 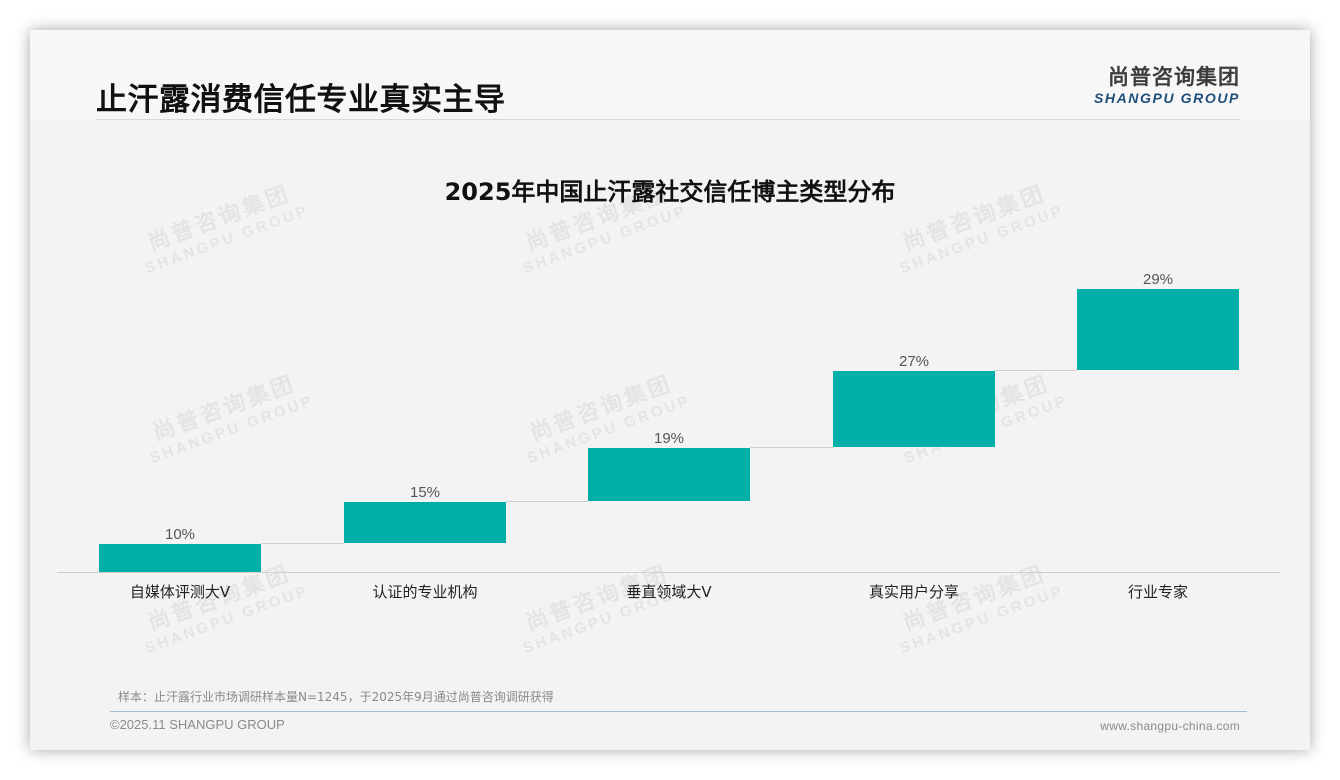 What do you see at coordinates (668, 572) in the screenshot?
I see `x-axis-line` at bounding box center [668, 572].